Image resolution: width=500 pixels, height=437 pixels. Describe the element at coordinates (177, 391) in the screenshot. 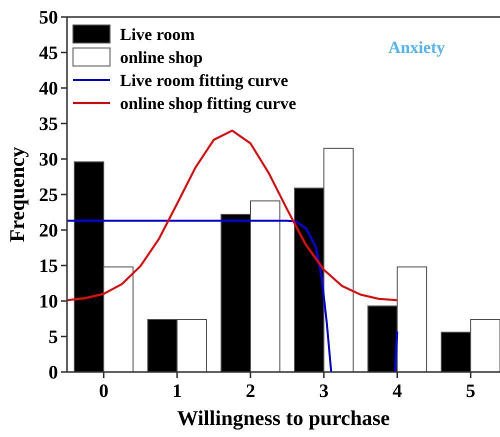

I see `x-tick-label: 1` at that location.